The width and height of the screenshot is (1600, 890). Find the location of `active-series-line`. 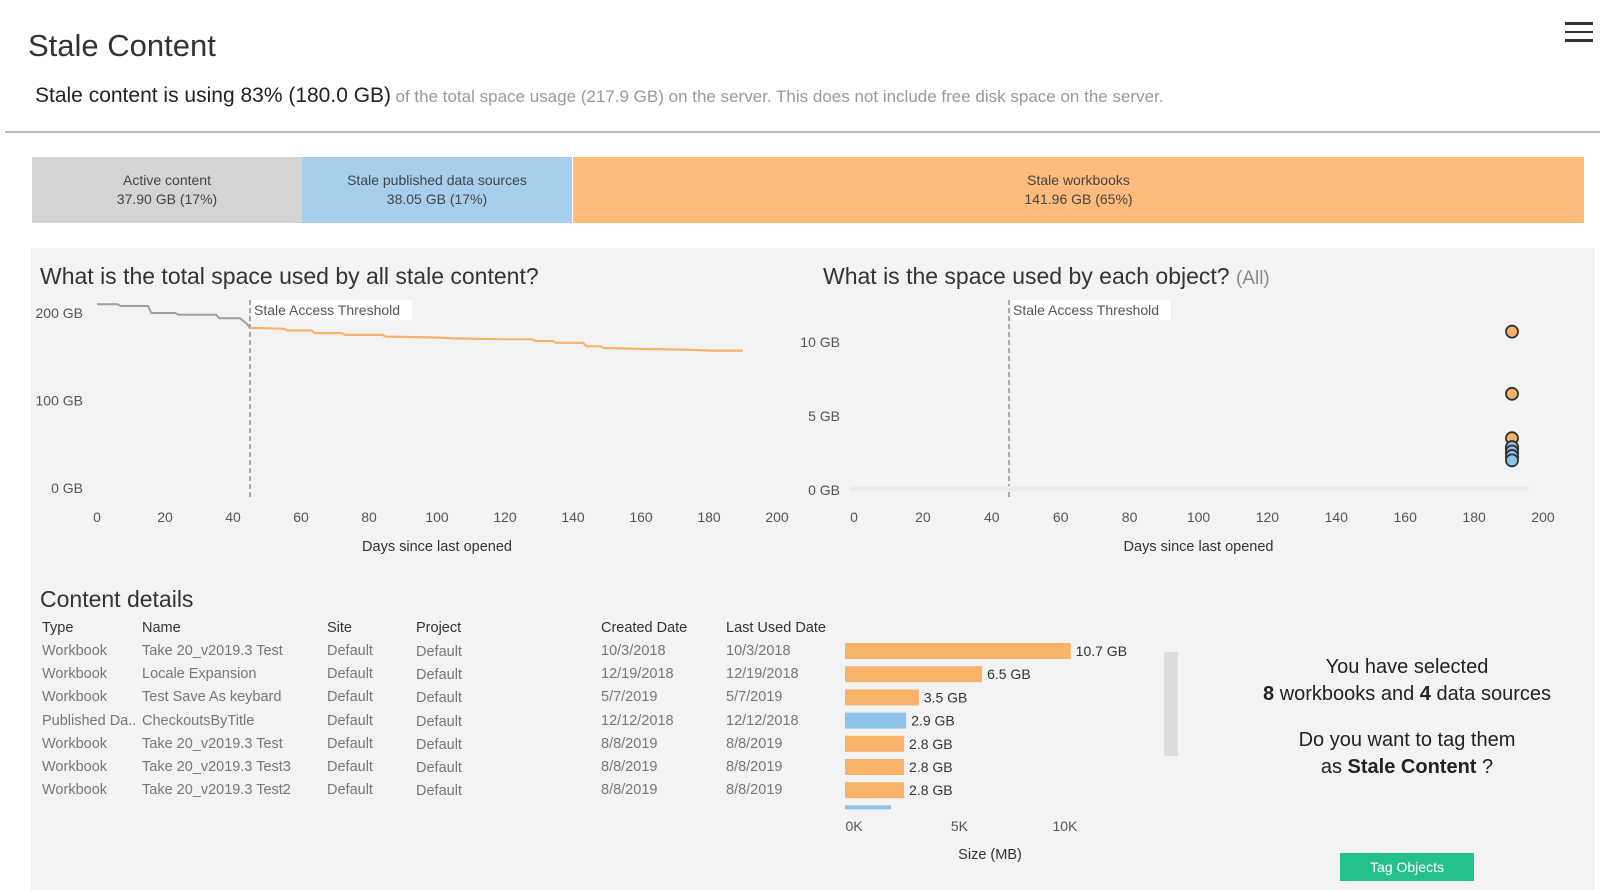

active-series-line is located at coordinates (174, 316).